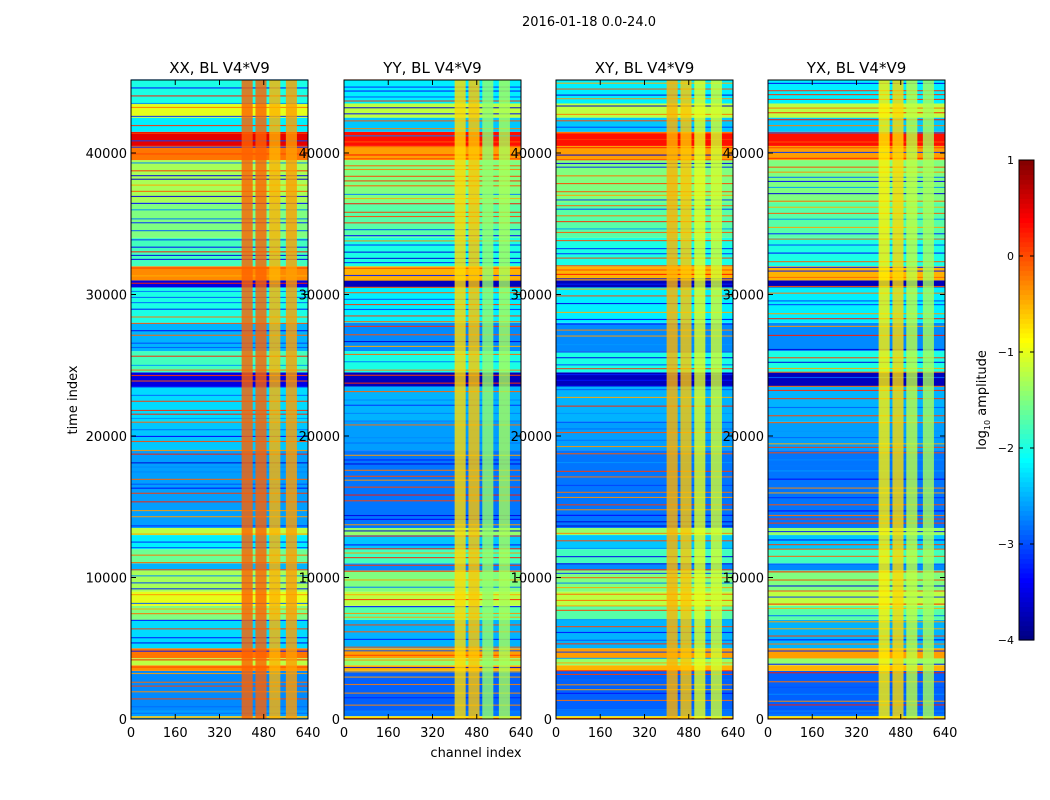  Describe the element at coordinates (219, 68) in the screenshot. I see `panel-title: XX, BL V4*V9` at that location.